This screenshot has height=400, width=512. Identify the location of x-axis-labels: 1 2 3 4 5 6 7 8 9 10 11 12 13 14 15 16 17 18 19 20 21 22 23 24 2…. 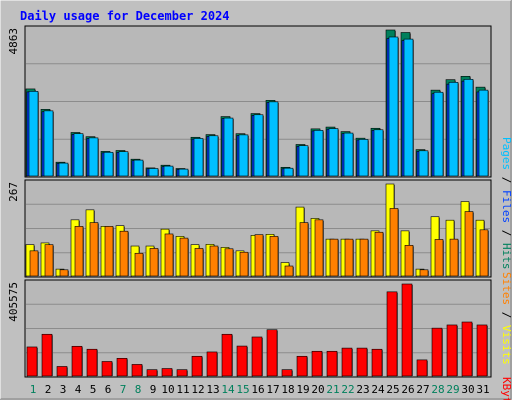
(260, 389).